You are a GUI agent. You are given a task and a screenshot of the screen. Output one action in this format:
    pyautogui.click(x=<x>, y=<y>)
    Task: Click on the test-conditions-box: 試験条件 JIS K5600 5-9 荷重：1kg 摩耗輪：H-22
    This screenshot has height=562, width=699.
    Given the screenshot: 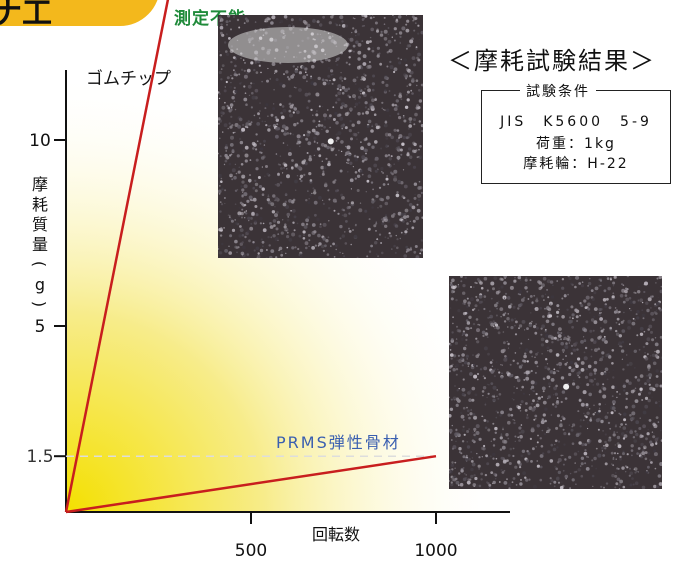 What is the action you would take?
    pyautogui.click(x=576, y=132)
    